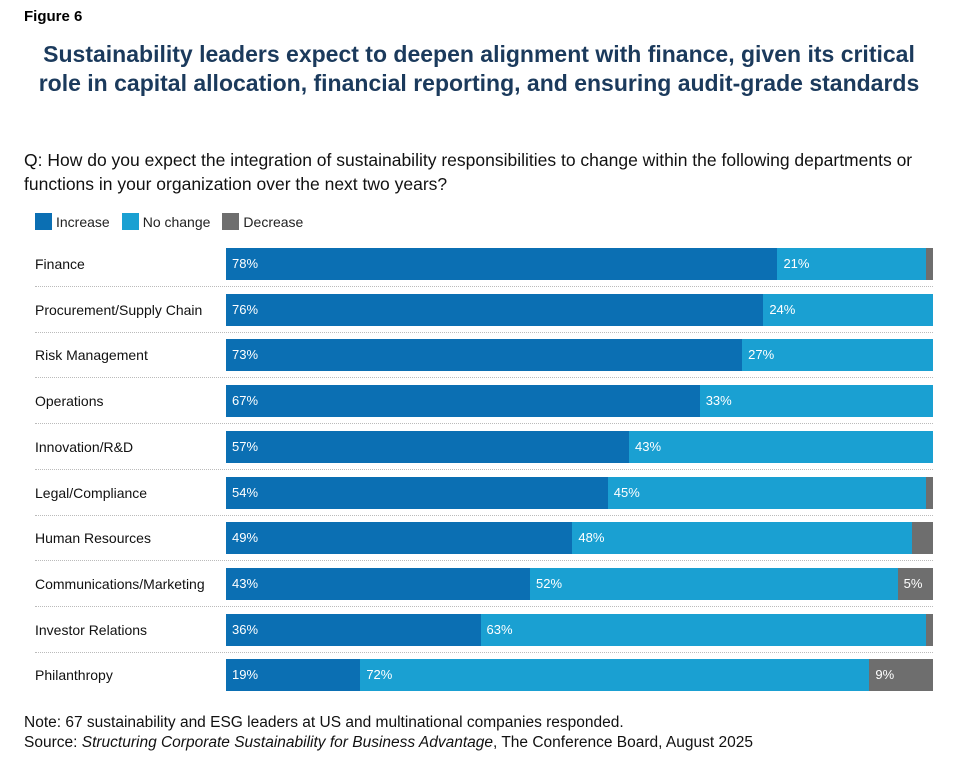 Image resolution: width=958 pixels, height=769 pixels. Describe the element at coordinates (417, 492) in the screenshot. I see `bar-segment-increase: 54%` at that location.